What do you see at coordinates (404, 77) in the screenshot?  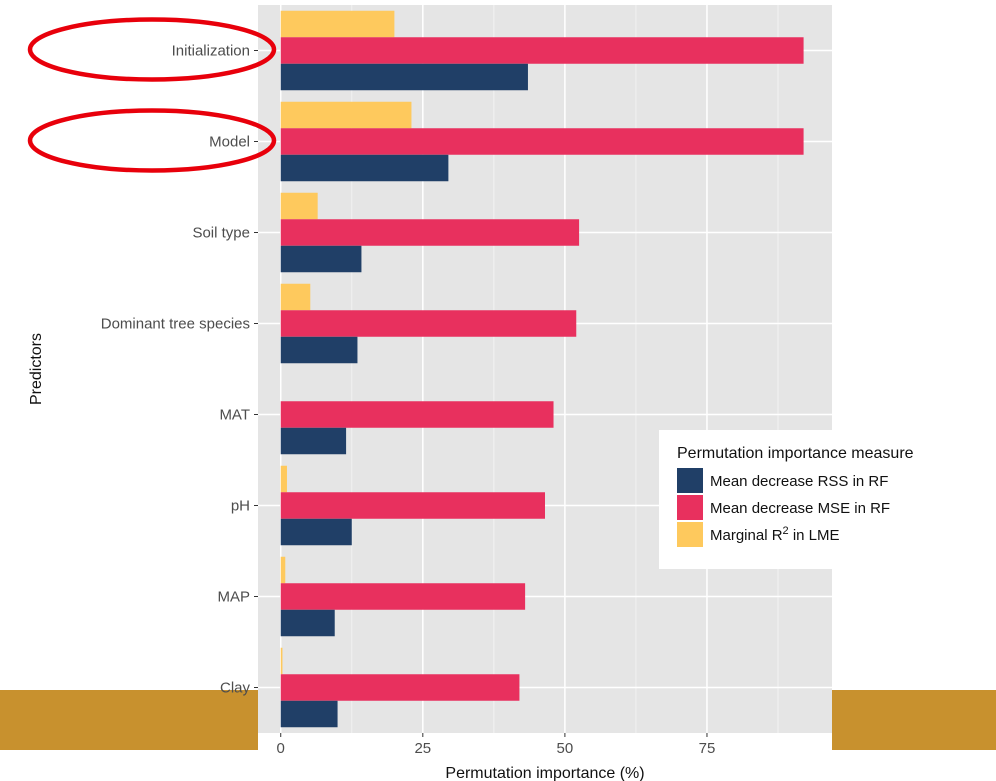 I see `bar-initialization-mean-decrease-rss-in-rf` at bounding box center [404, 77].